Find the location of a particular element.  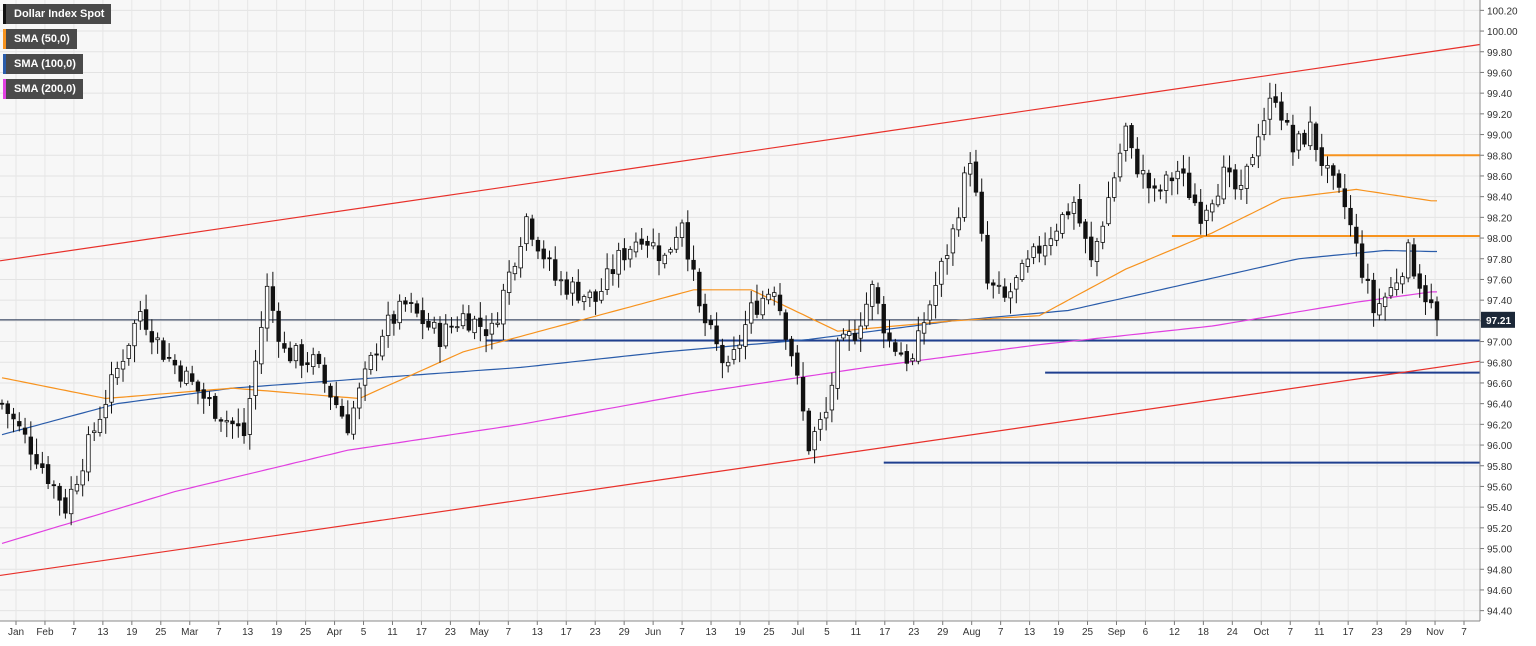

x-tick-label: Jan is located at coordinates (16, 632).